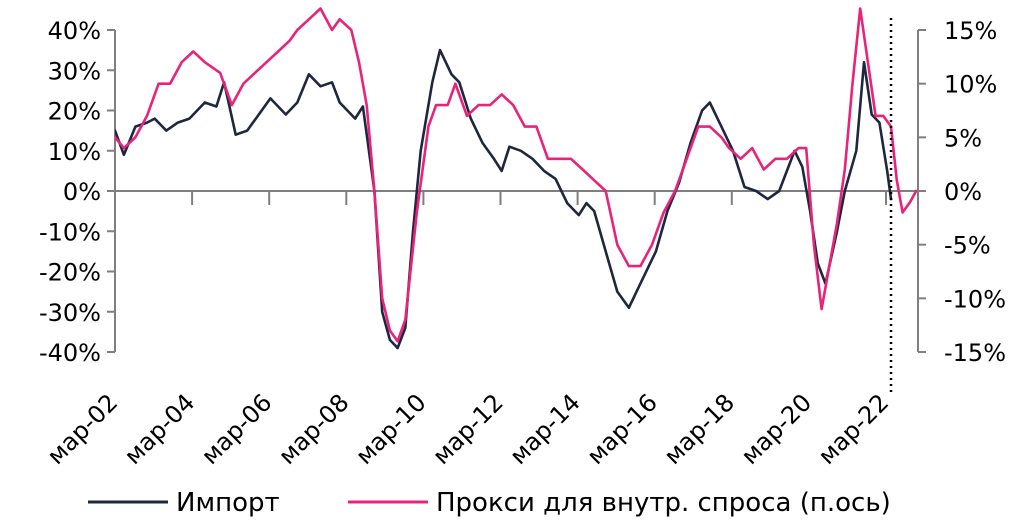 The image size is (1036, 532). Describe the element at coordinates (159, 428) in the screenshot. I see `x-tick-label: мар-04` at that location.